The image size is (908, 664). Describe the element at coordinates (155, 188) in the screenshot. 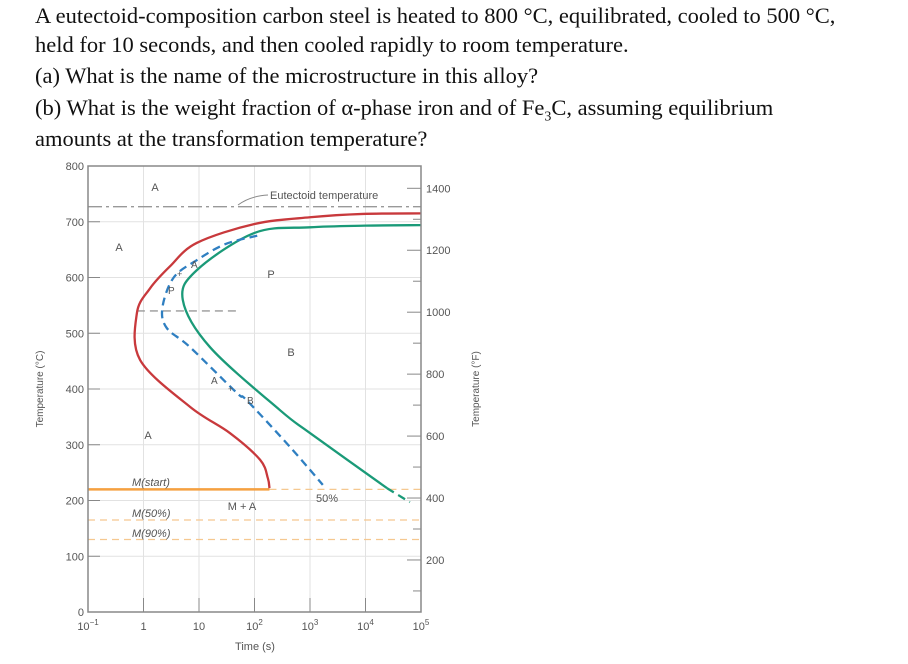

I see `region-label-a-top: A` at that location.